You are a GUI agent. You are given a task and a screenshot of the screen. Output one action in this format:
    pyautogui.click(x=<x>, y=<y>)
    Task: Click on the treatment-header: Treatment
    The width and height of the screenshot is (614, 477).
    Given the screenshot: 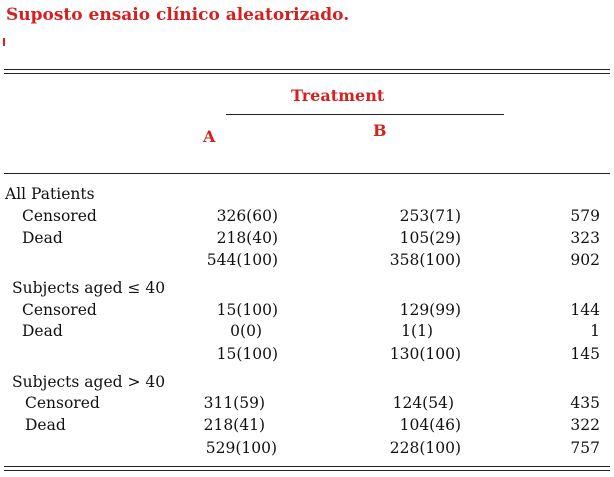 What is the action you would take?
    pyautogui.click(x=338, y=95)
    